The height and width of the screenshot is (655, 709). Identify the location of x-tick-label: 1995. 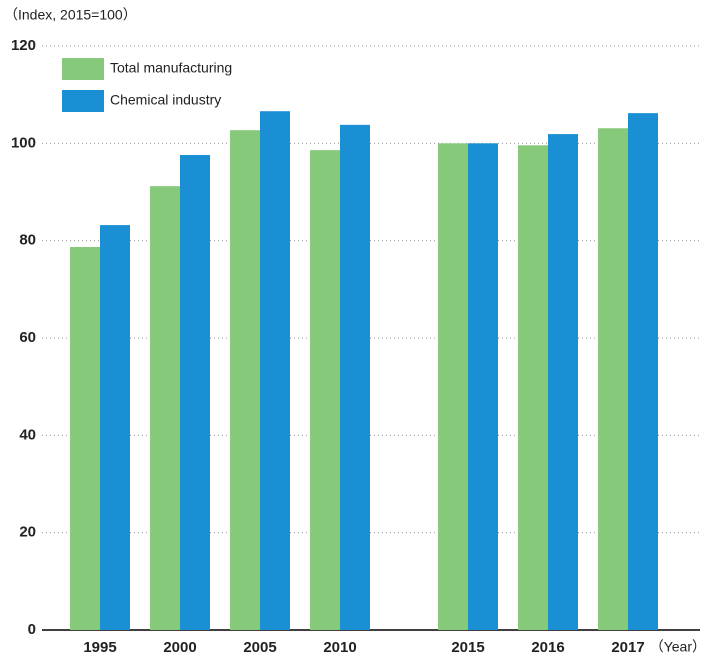
(99, 647).